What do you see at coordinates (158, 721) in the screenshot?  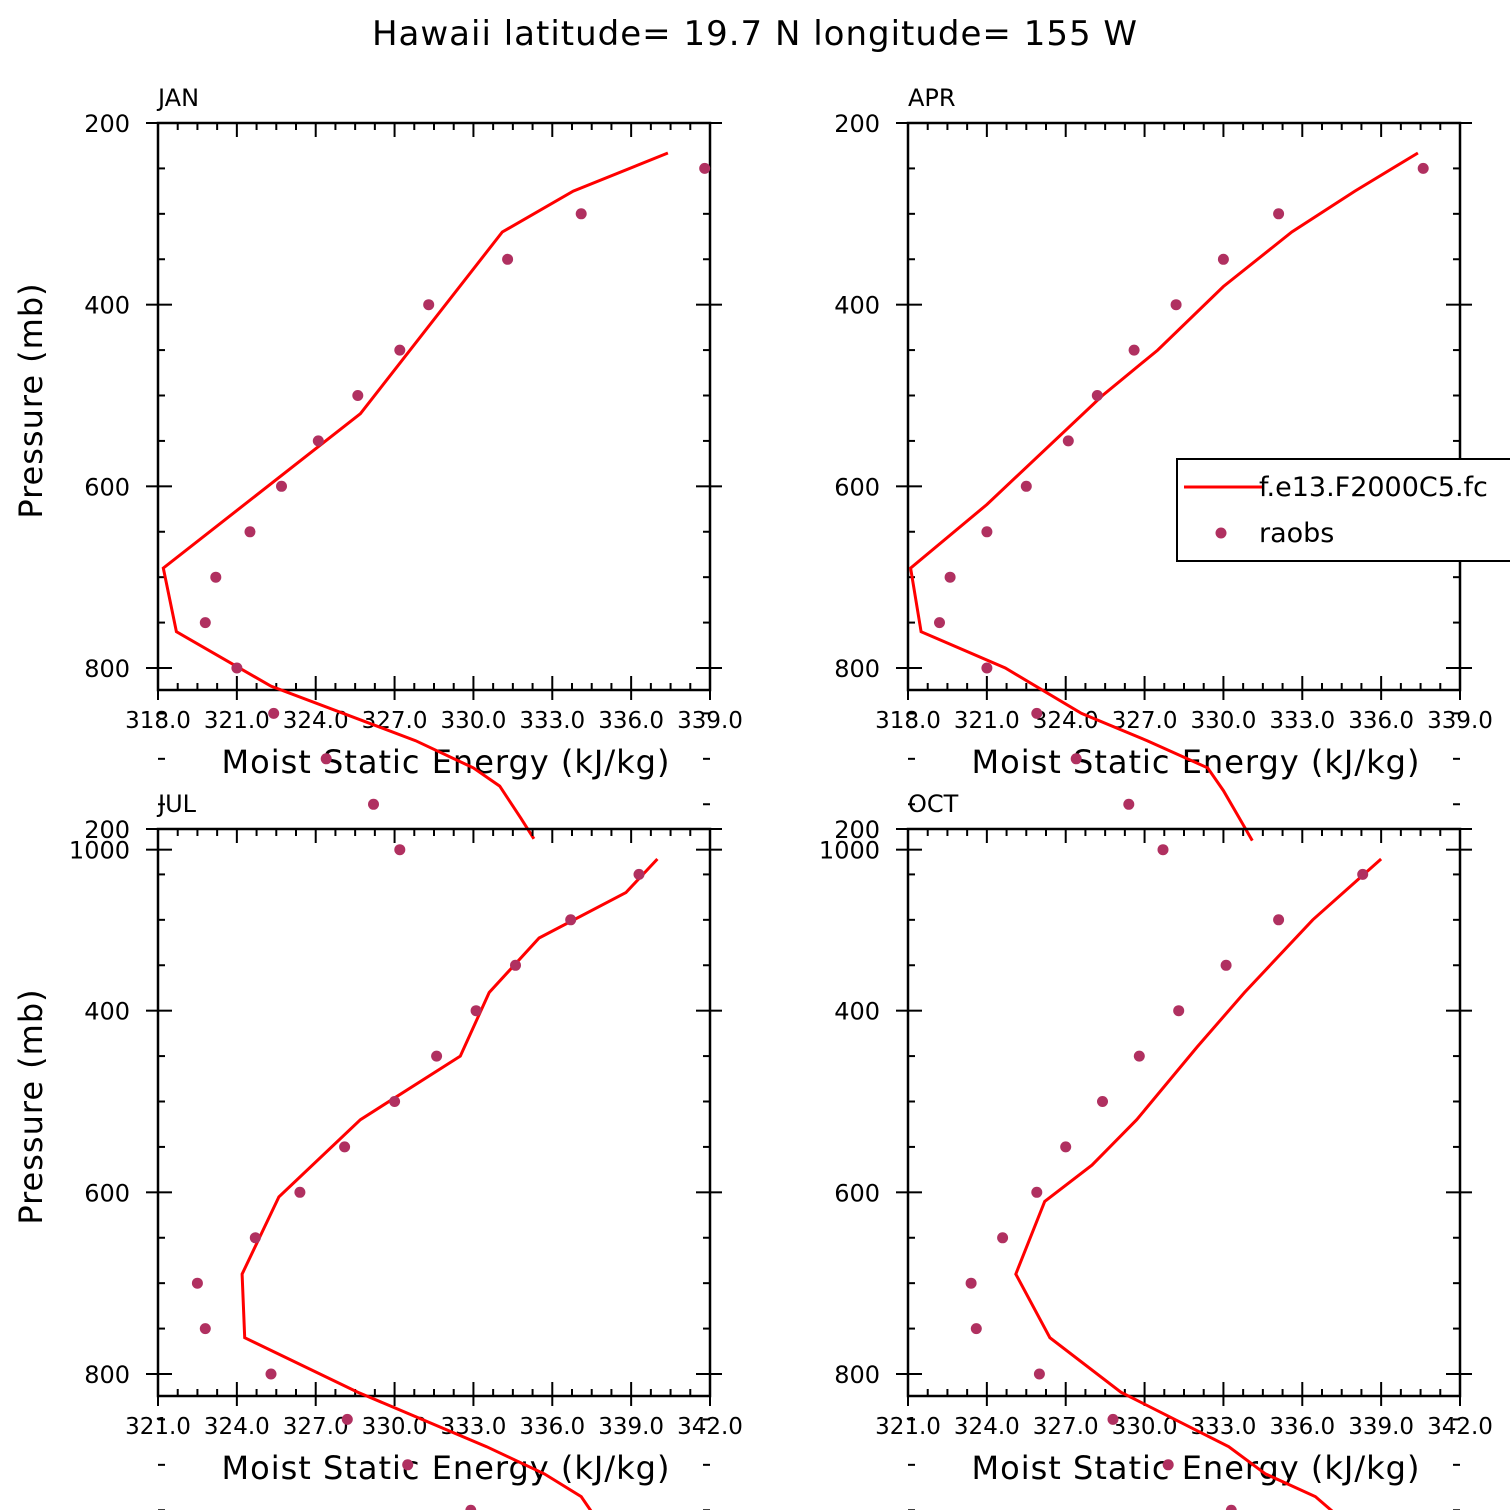 I see `x-tick-label: 318.0` at bounding box center [158, 721].